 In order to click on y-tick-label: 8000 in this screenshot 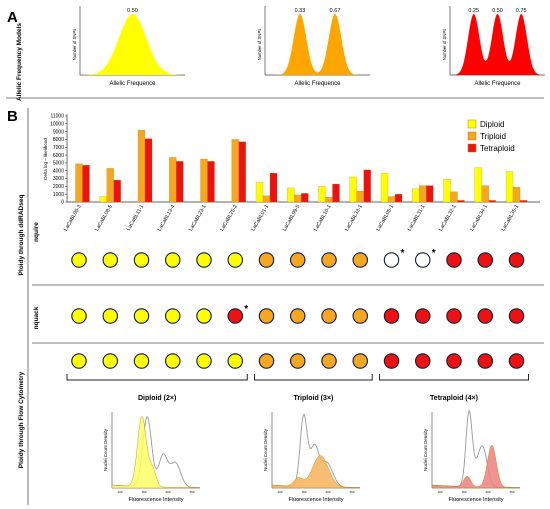, I will do `click(58, 140)`.